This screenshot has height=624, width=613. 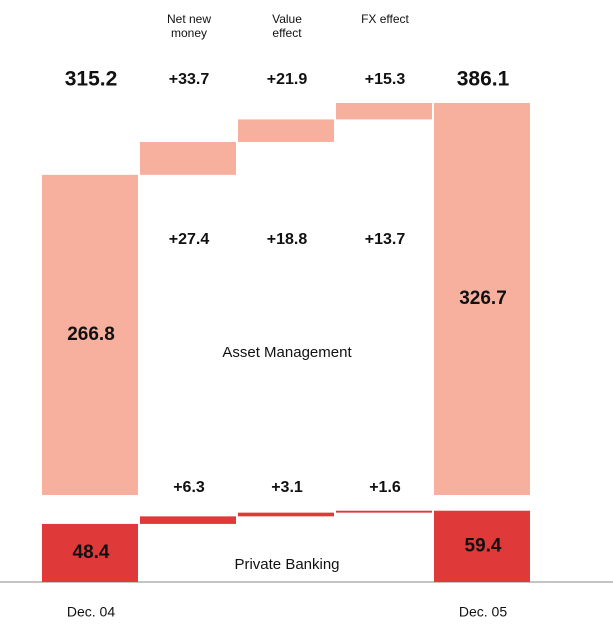 I want to click on value-label: 59.4, so click(x=483, y=545).